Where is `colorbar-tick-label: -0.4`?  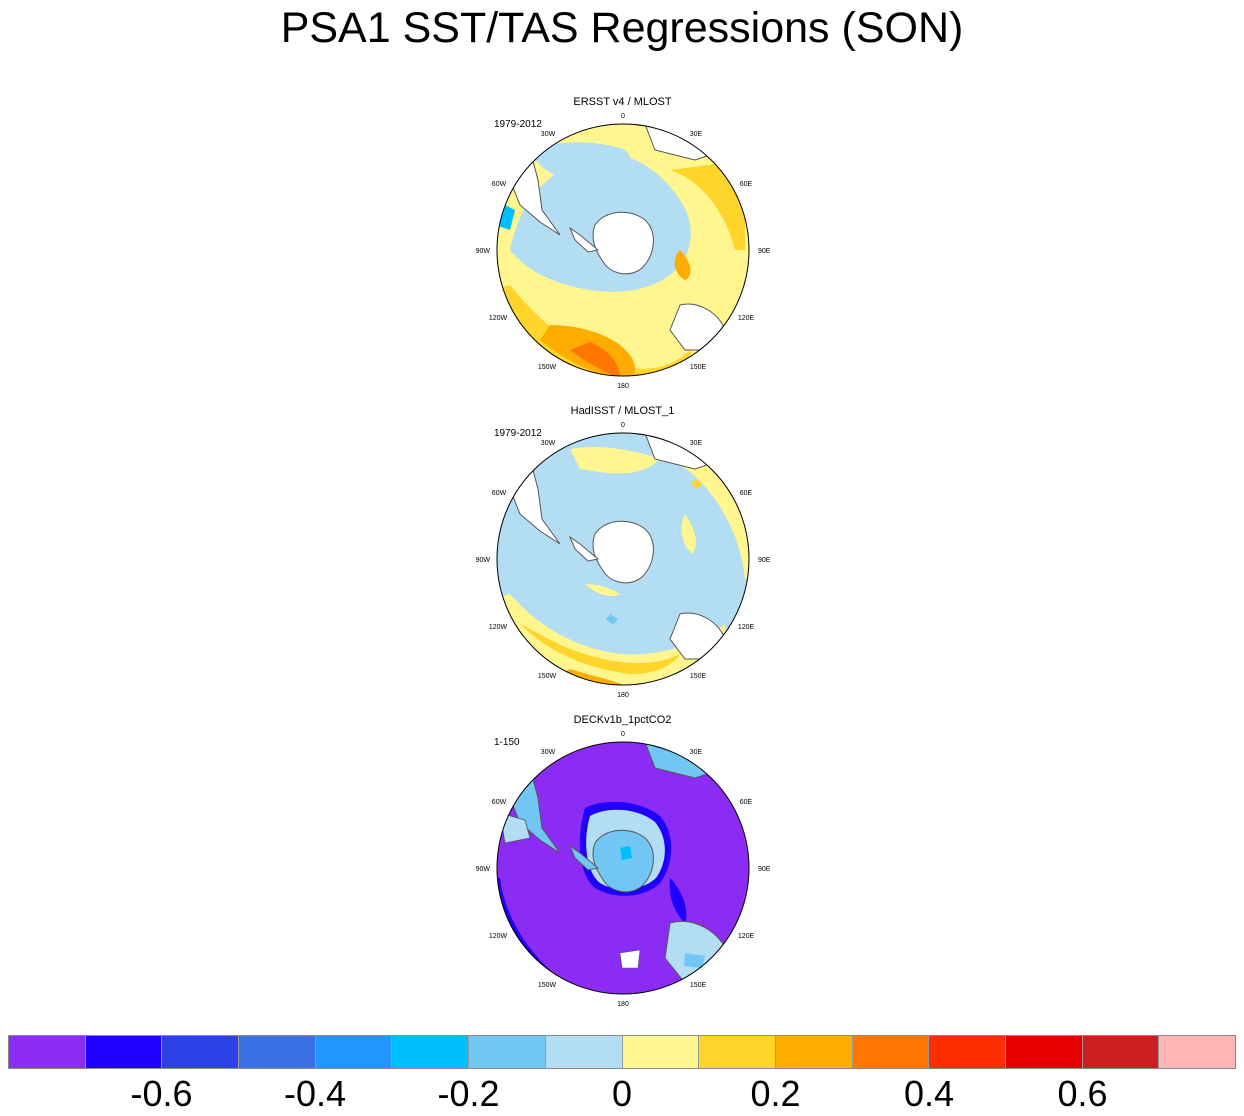 colorbar-tick-label: -0.4 is located at coordinates (315, 1093).